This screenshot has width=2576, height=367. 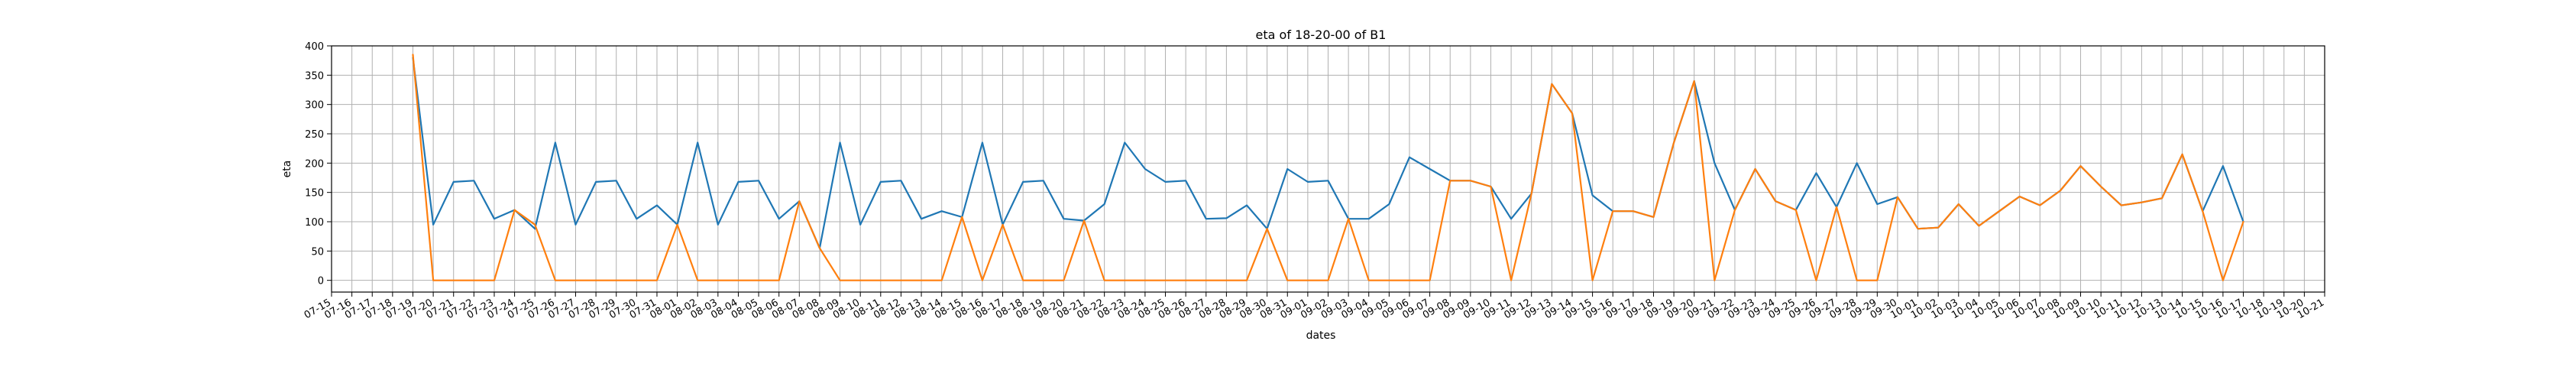 What do you see at coordinates (314, 106) in the screenshot?
I see `y-tick-label: 300` at bounding box center [314, 106].